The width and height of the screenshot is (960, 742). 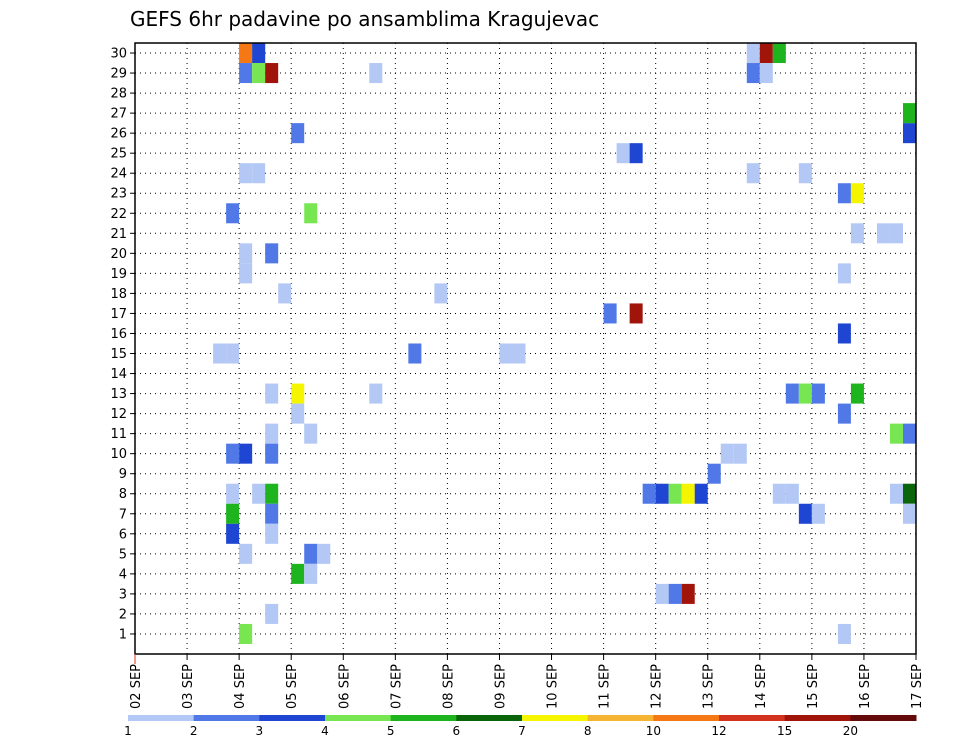 What do you see at coordinates (123, 614) in the screenshot?
I see `y-tick-label: 2` at bounding box center [123, 614].